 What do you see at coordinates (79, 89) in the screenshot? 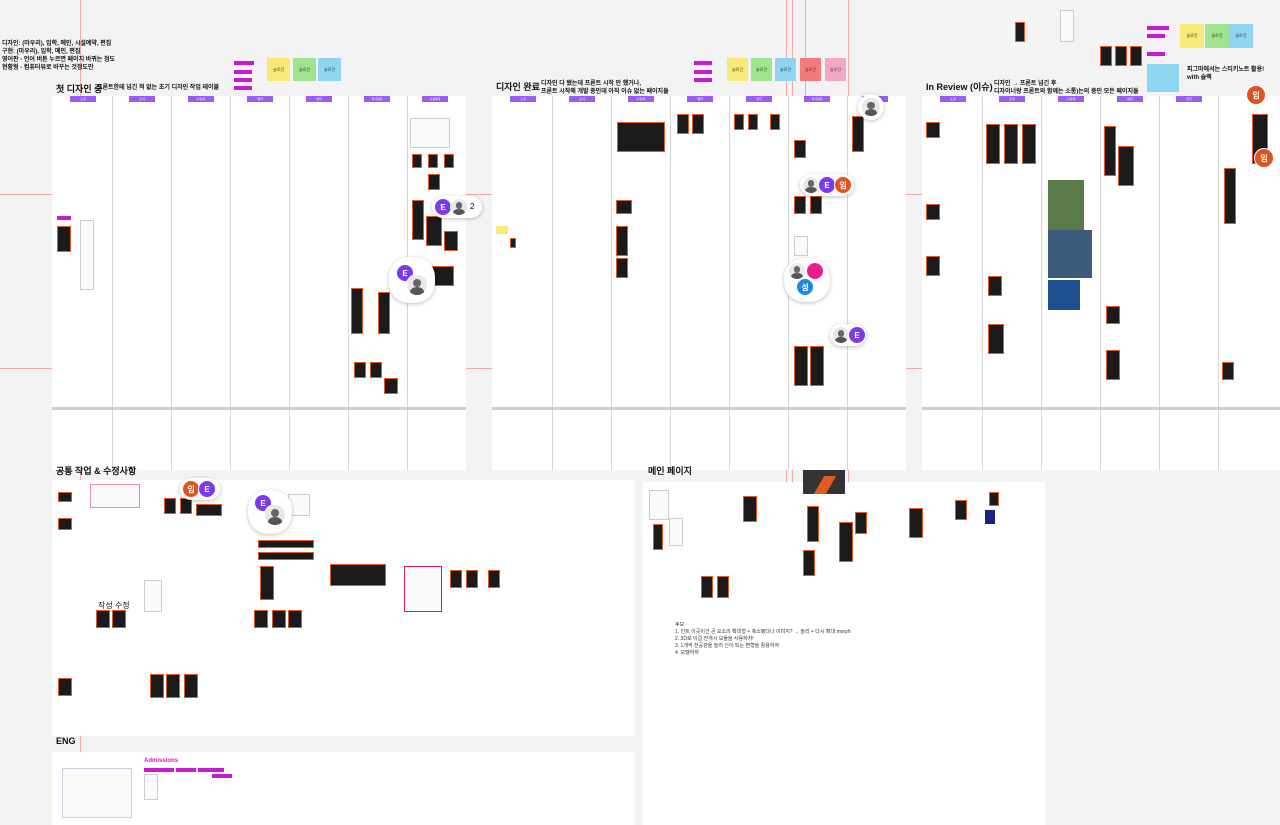
I see `section-title: 첫 디자인 중` at bounding box center [79, 89].